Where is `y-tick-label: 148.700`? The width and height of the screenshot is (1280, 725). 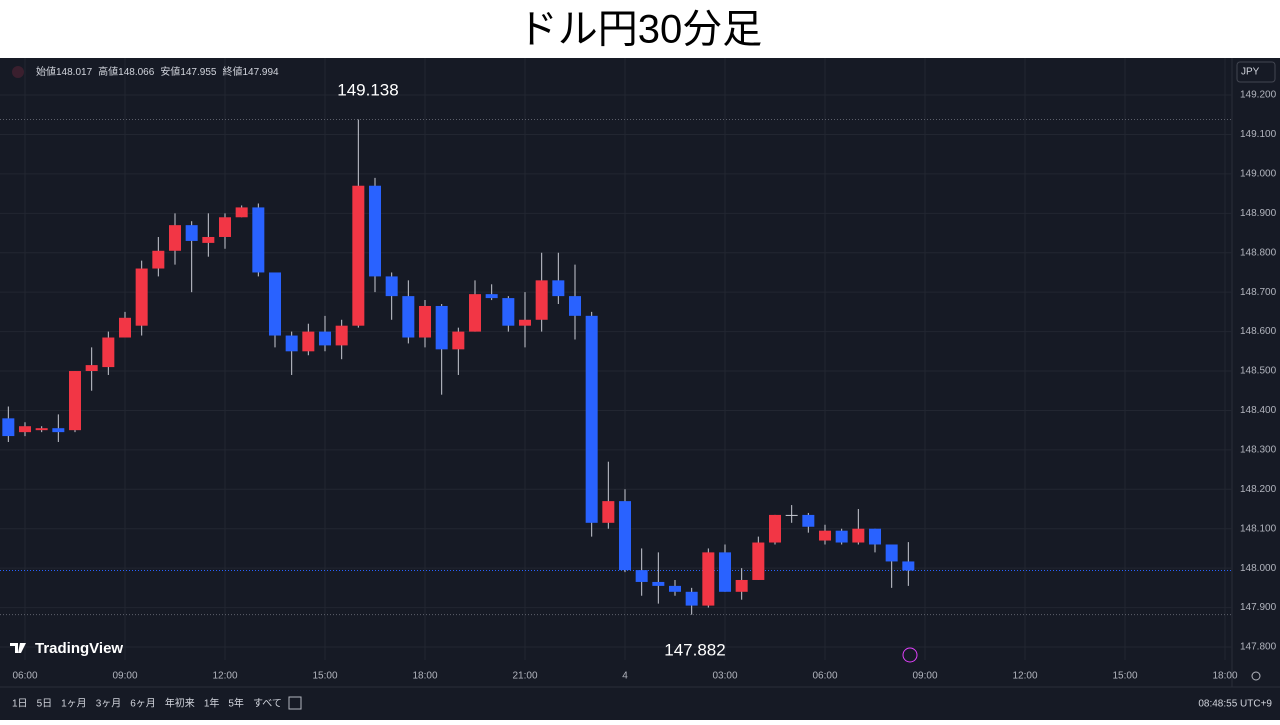 y-tick-label: 148.700 is located at coordinates (1258, 292).